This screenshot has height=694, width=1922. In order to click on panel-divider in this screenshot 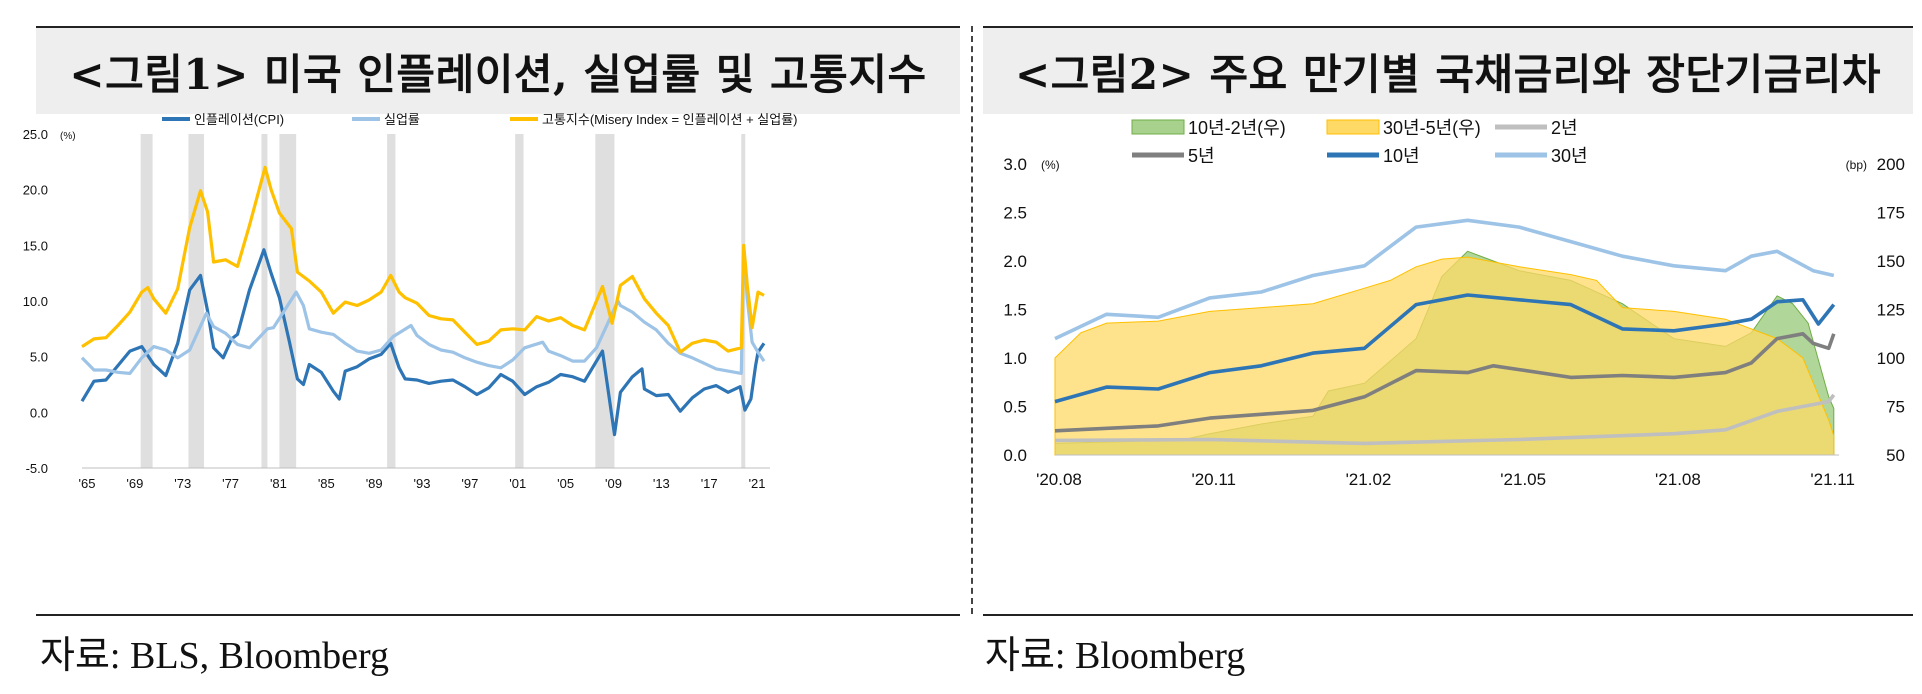, I will do `click(972, 320)`.